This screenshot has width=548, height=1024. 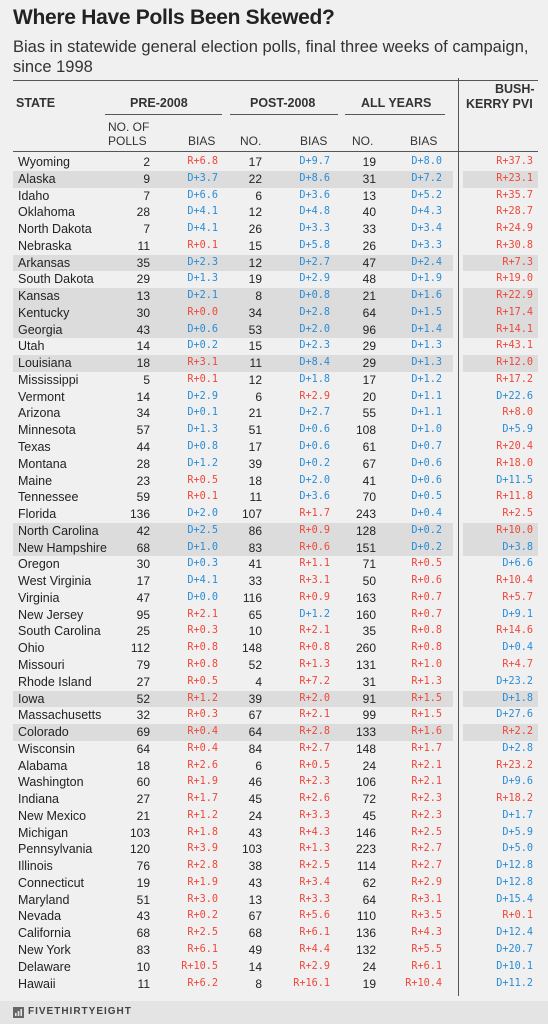 I want to click on pvi-column-divider, so click(x=458, y=537).